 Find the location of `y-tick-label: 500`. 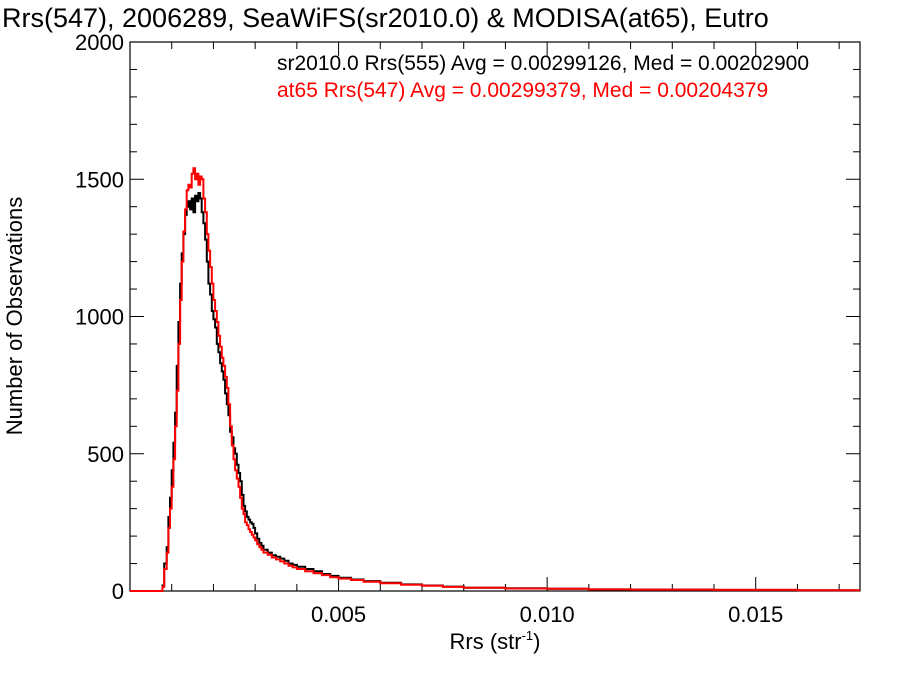

y-tick-label: 500 is located at coordinates (105, 454).